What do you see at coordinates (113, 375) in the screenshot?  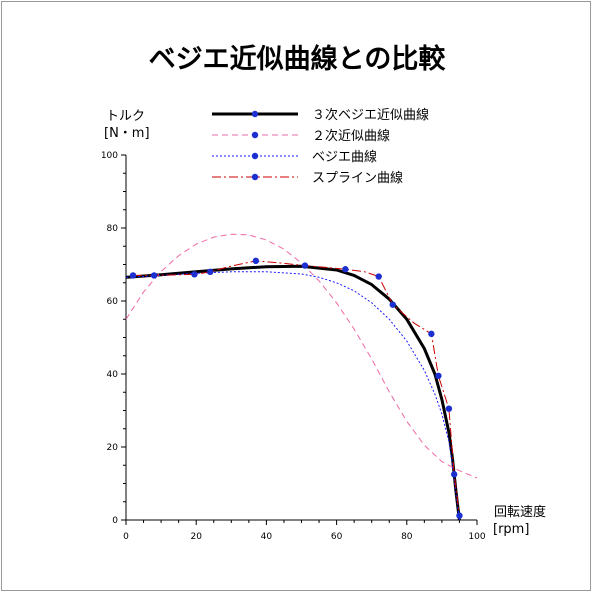 I see `y-tick-label: 40` at bounding box center [113, 375].